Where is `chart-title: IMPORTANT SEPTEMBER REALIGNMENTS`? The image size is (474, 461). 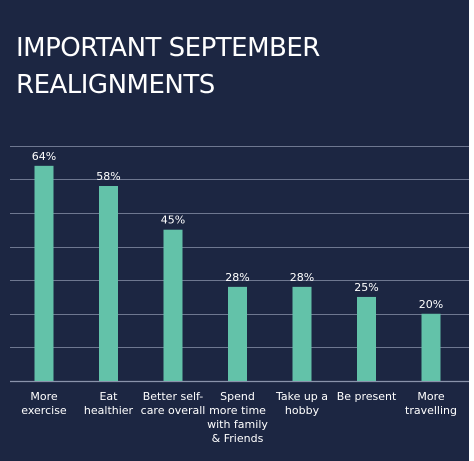
chart-title: IMPORTANT SEPTEMBER REALIGNMENTS is located at coordinates (168, 66).